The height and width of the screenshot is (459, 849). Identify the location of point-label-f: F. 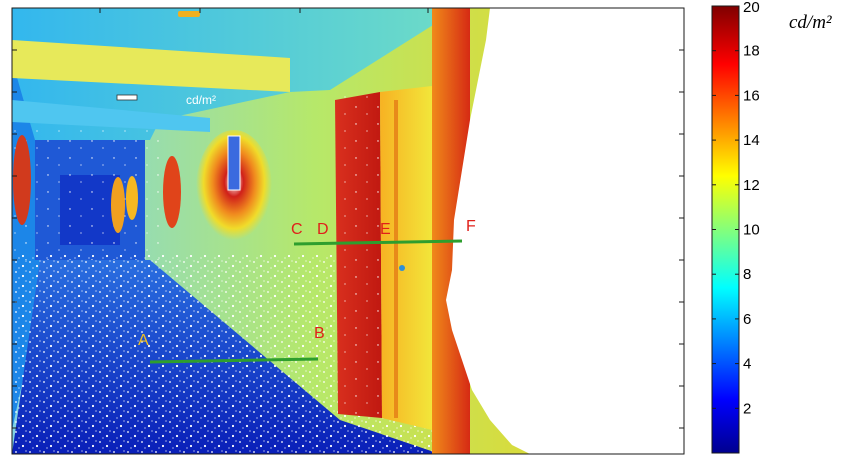
(471, 226).